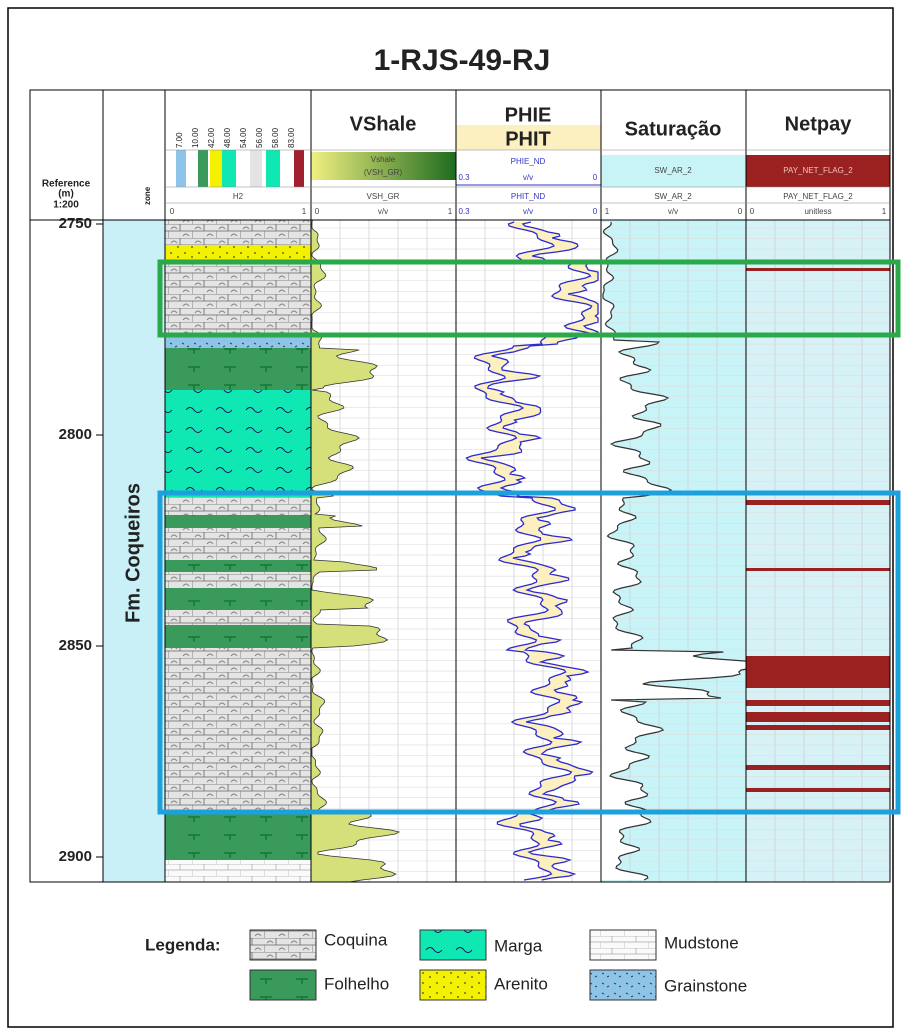 This screenshot has height=1035, width=901. What do you see at coordinates (356, 939) in the screenshot?
I see `legend-label: Coquina` at bounding box center [356, 939].